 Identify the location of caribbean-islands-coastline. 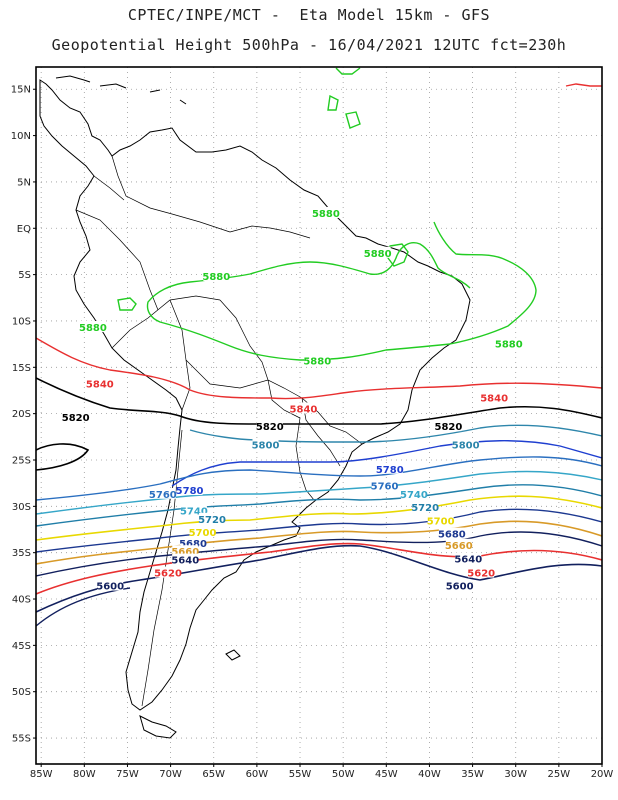
(121, 90).